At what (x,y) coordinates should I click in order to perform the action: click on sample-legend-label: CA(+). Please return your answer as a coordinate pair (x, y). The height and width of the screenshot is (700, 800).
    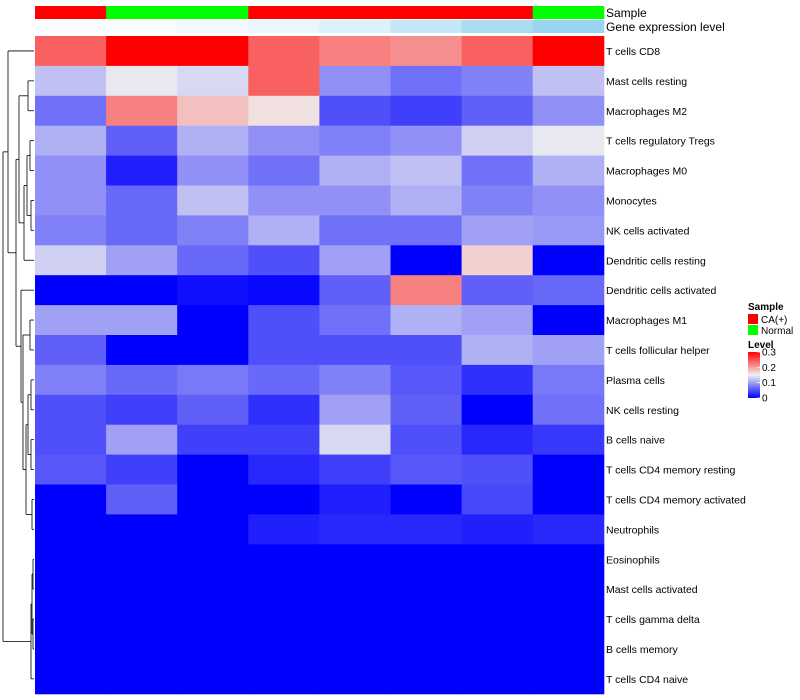
    Looking at the image, I should click on (774, 320).